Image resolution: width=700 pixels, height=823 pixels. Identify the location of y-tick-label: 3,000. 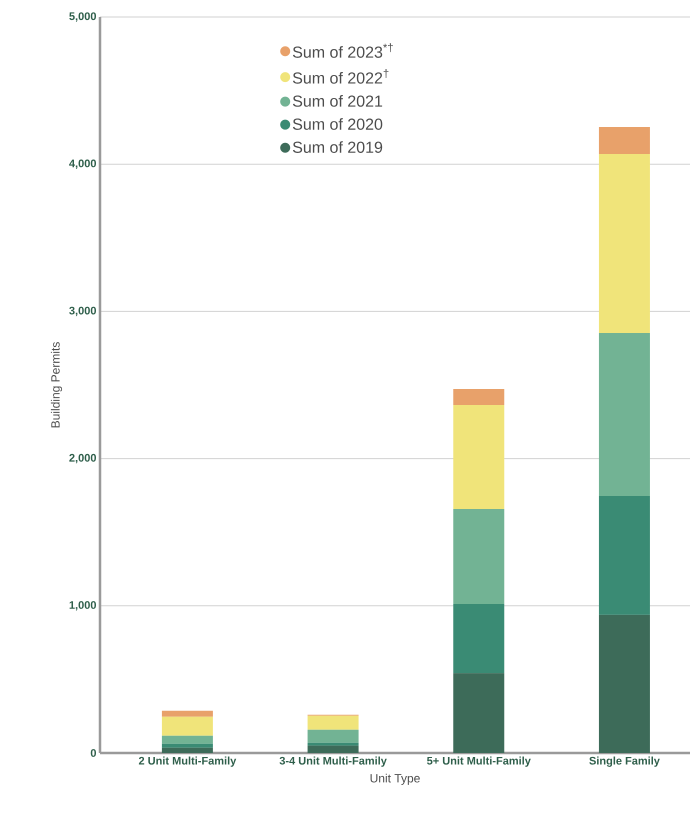
(82, 311).